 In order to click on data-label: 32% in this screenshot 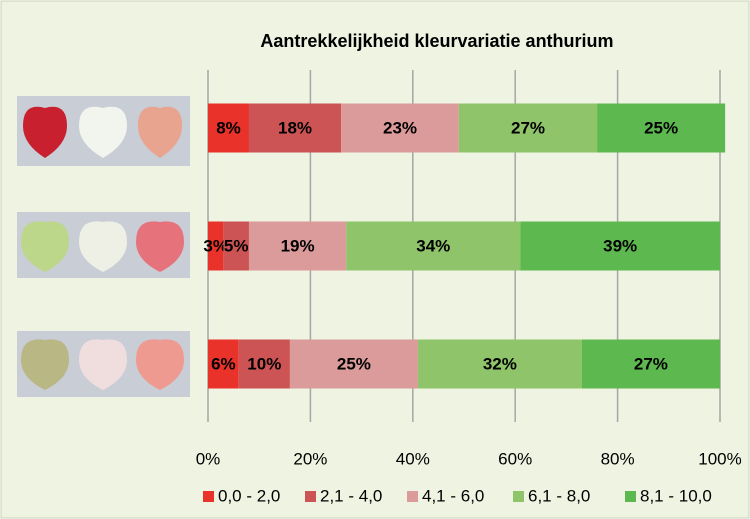, I will do `click(500, 363)`.